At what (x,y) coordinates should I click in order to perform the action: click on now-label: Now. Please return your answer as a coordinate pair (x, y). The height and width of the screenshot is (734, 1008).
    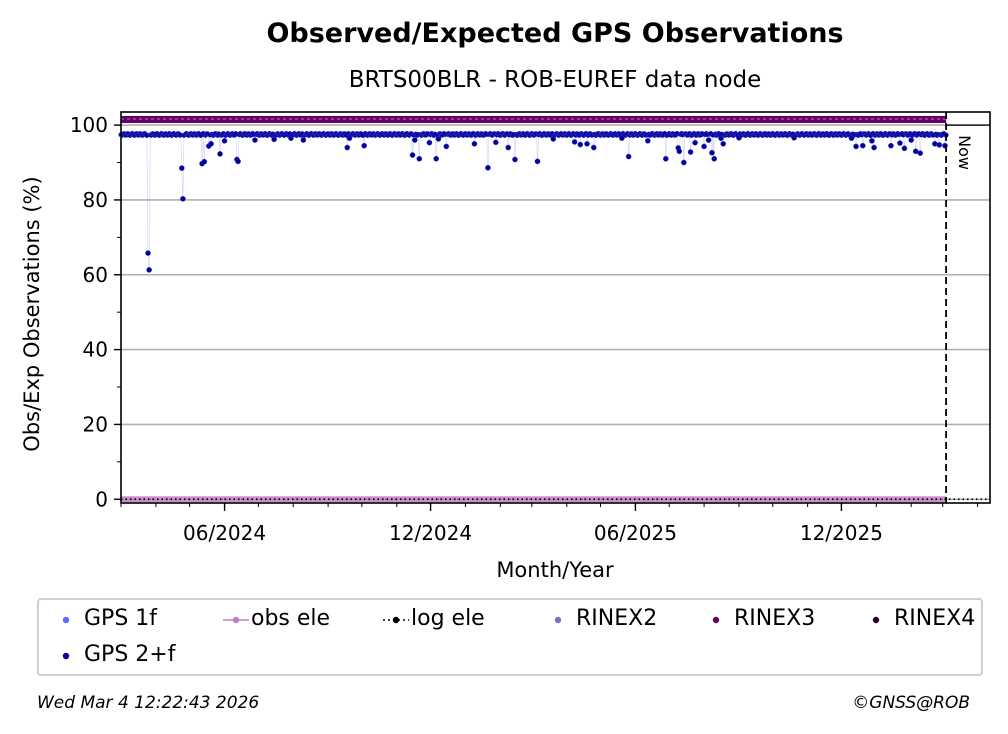
    Looking at the image, I should click on (964, 152).